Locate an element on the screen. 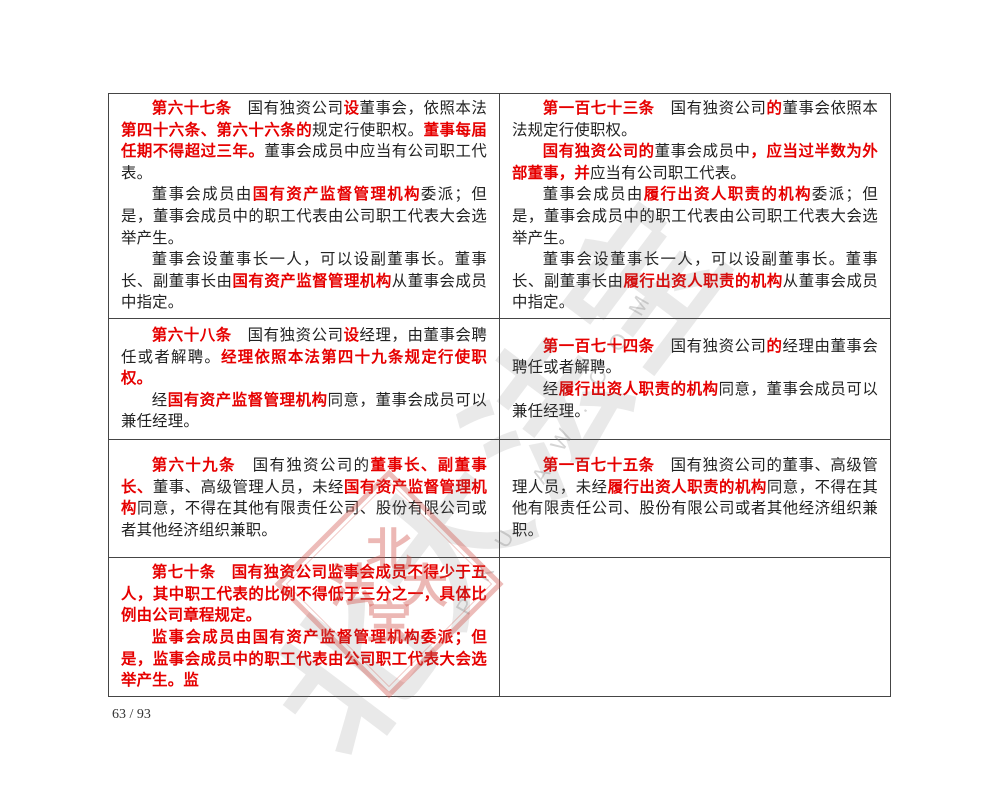 The image size is (1000, 790). text-segment: 经理，由董事会聘任或者解聘。 is located at coordinates (304, 346).